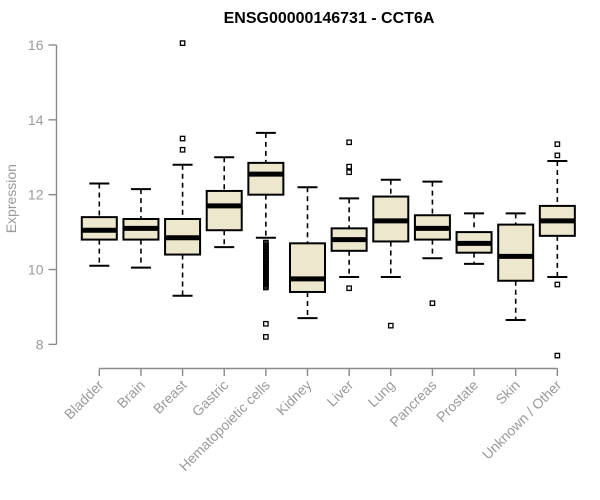 The width and height of the screenshot is (600, 500). I want to click on x-tick-label: Prostate, so click(457, 401).